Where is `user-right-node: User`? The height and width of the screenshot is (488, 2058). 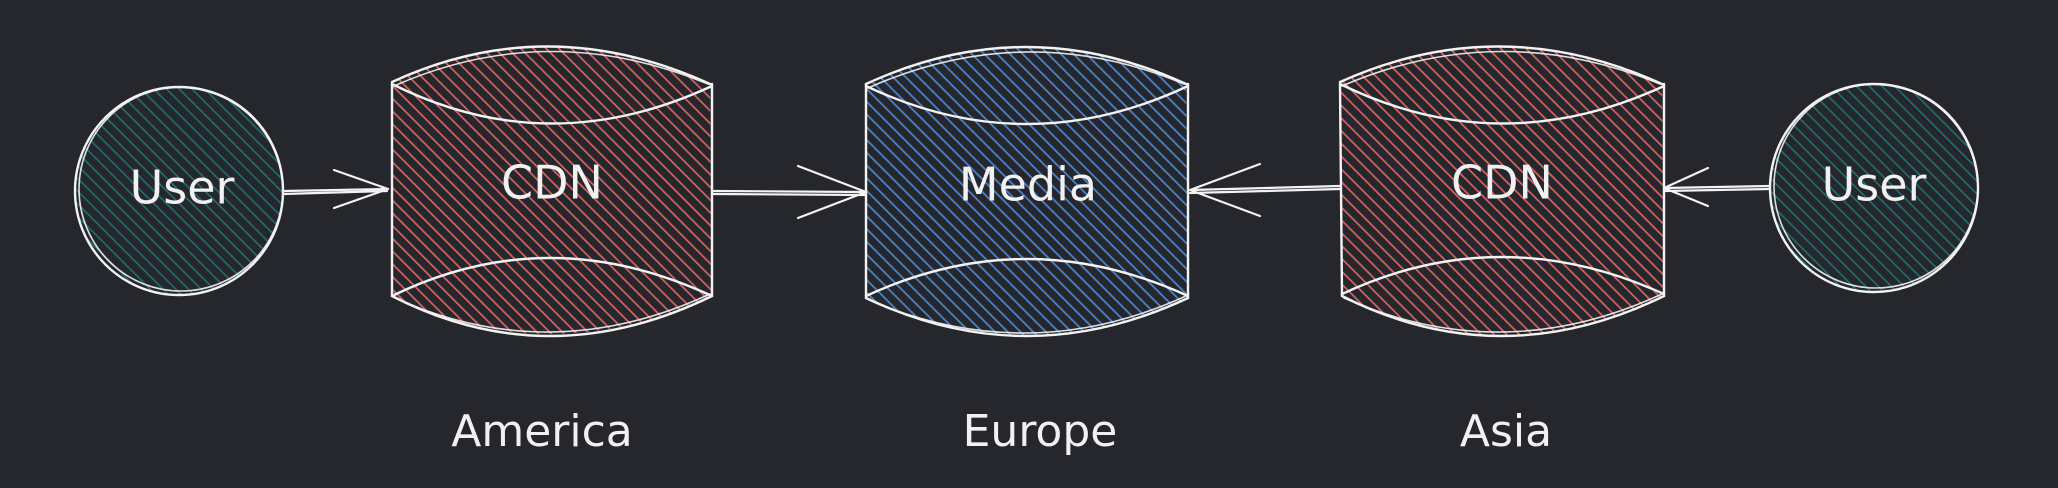 user-right-node: User is located at coordinates (1874, 188).